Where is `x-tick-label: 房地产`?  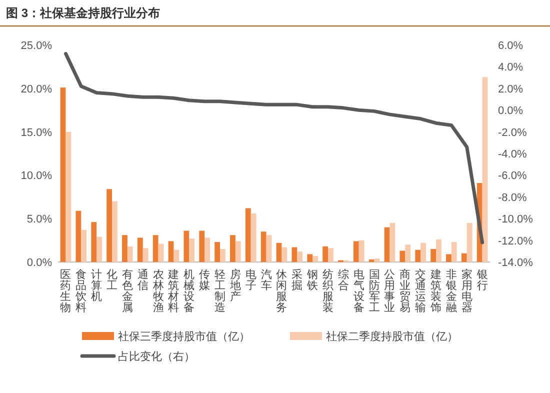 x-tick-label: 房地产 is located at coordinates (234, 285).